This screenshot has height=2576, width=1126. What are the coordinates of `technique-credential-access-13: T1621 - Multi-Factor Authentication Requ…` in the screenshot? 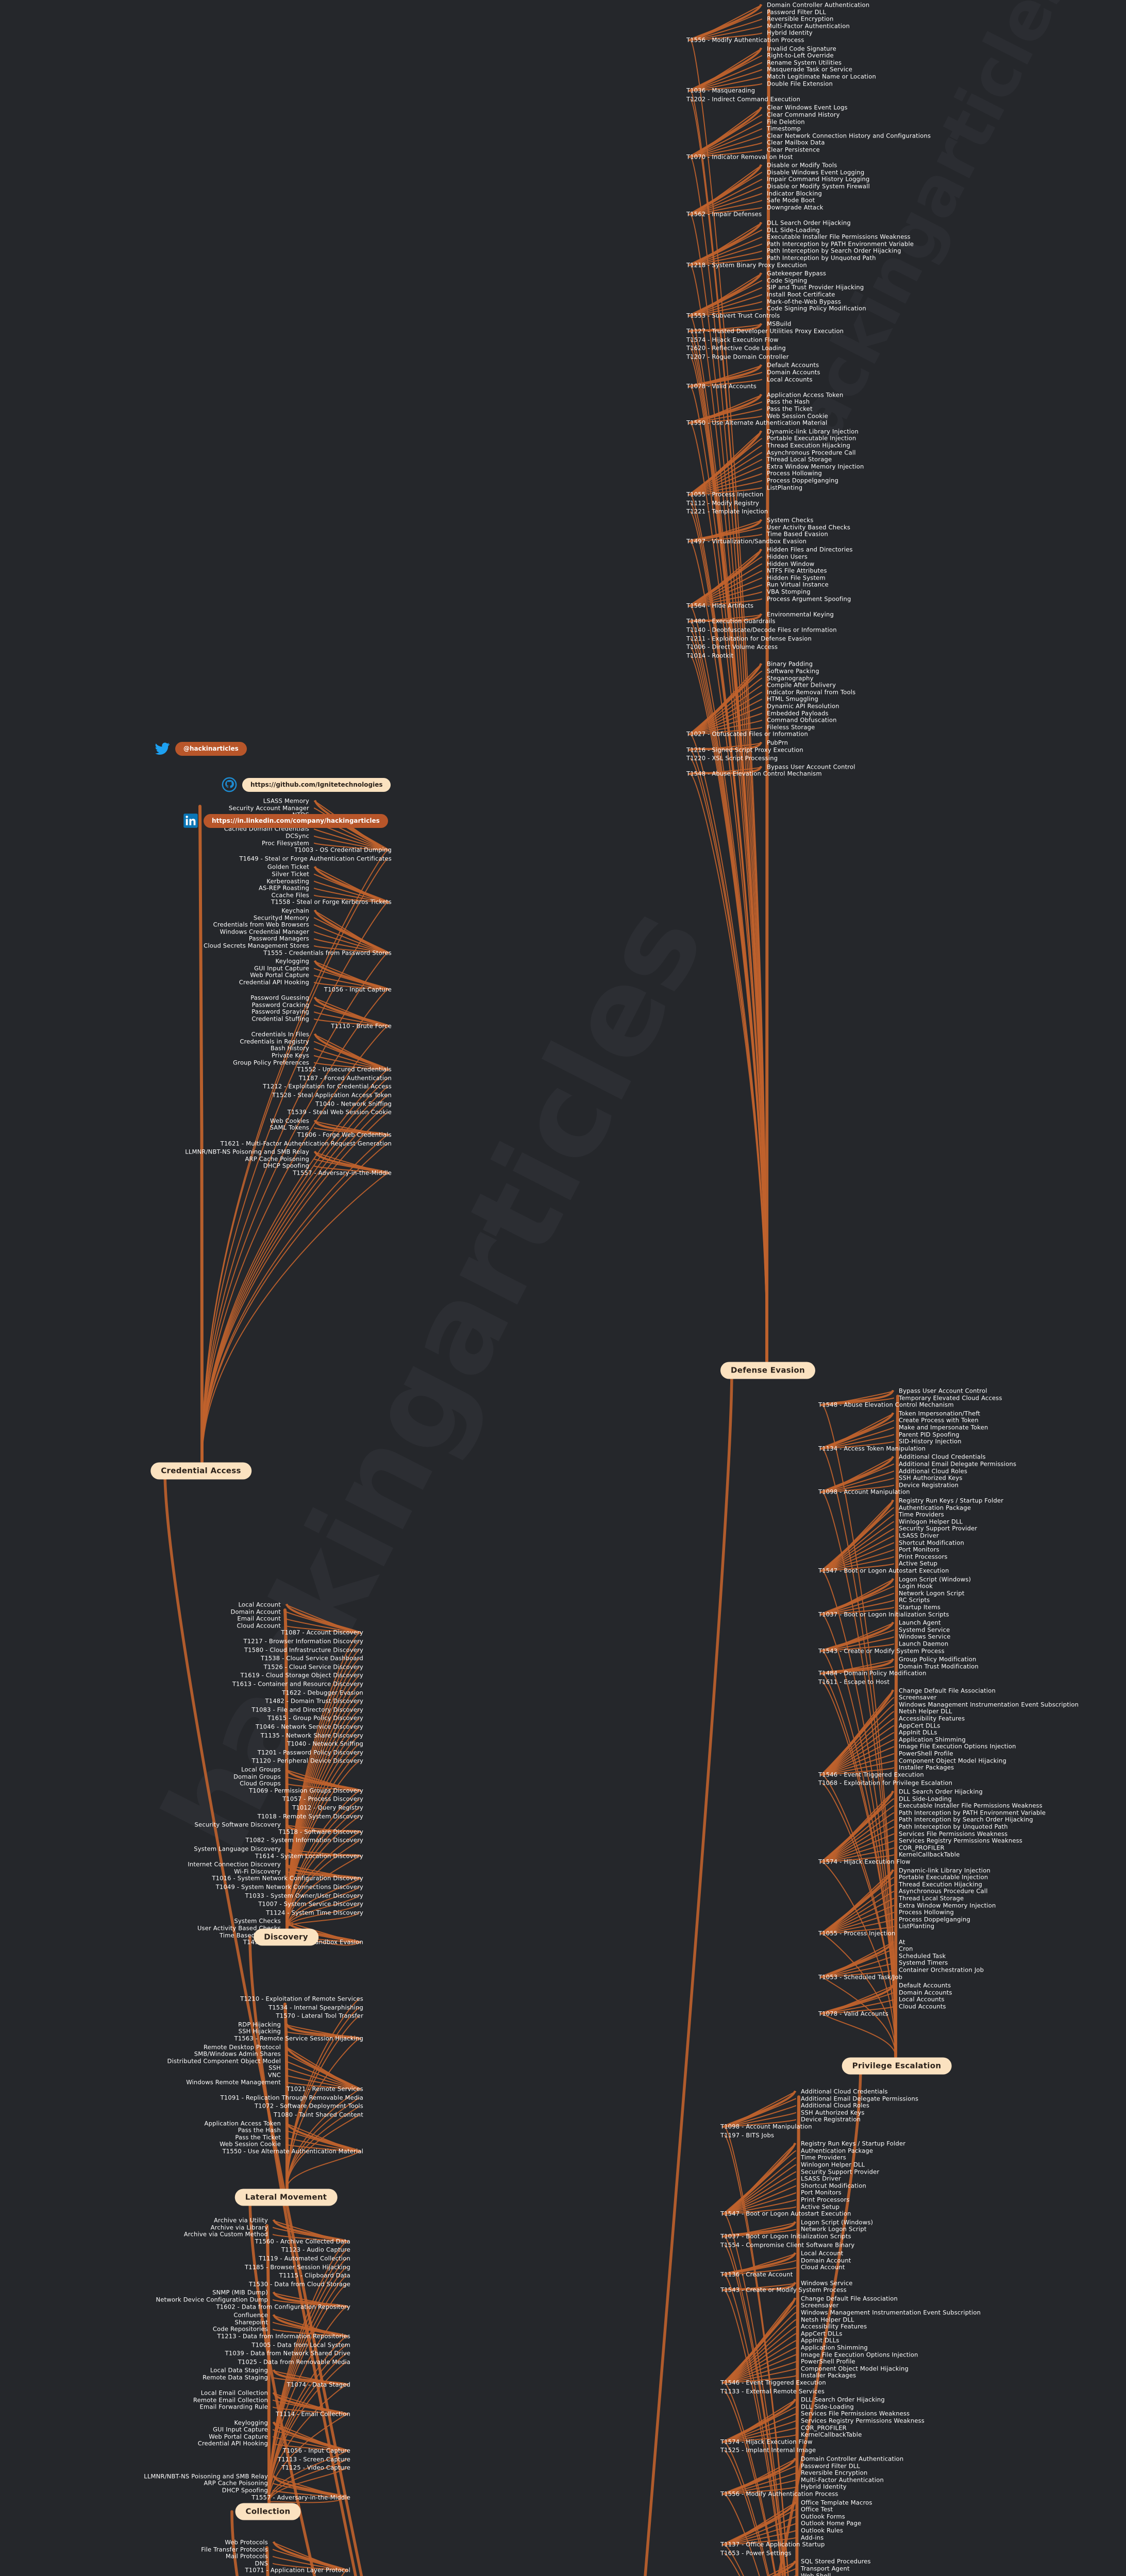 It's located at (306, 1143).